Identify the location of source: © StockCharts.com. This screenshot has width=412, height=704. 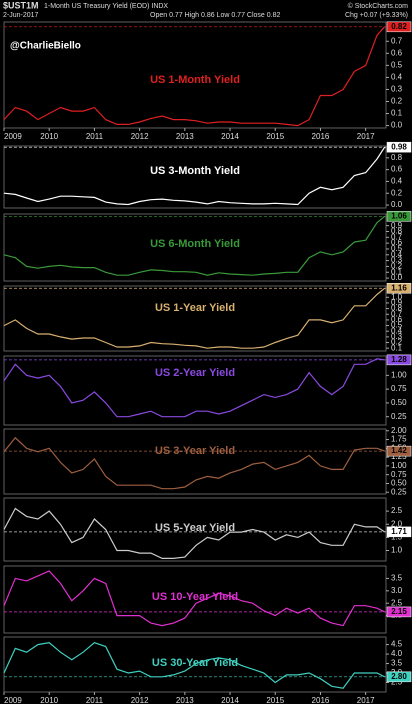
(378, 6).